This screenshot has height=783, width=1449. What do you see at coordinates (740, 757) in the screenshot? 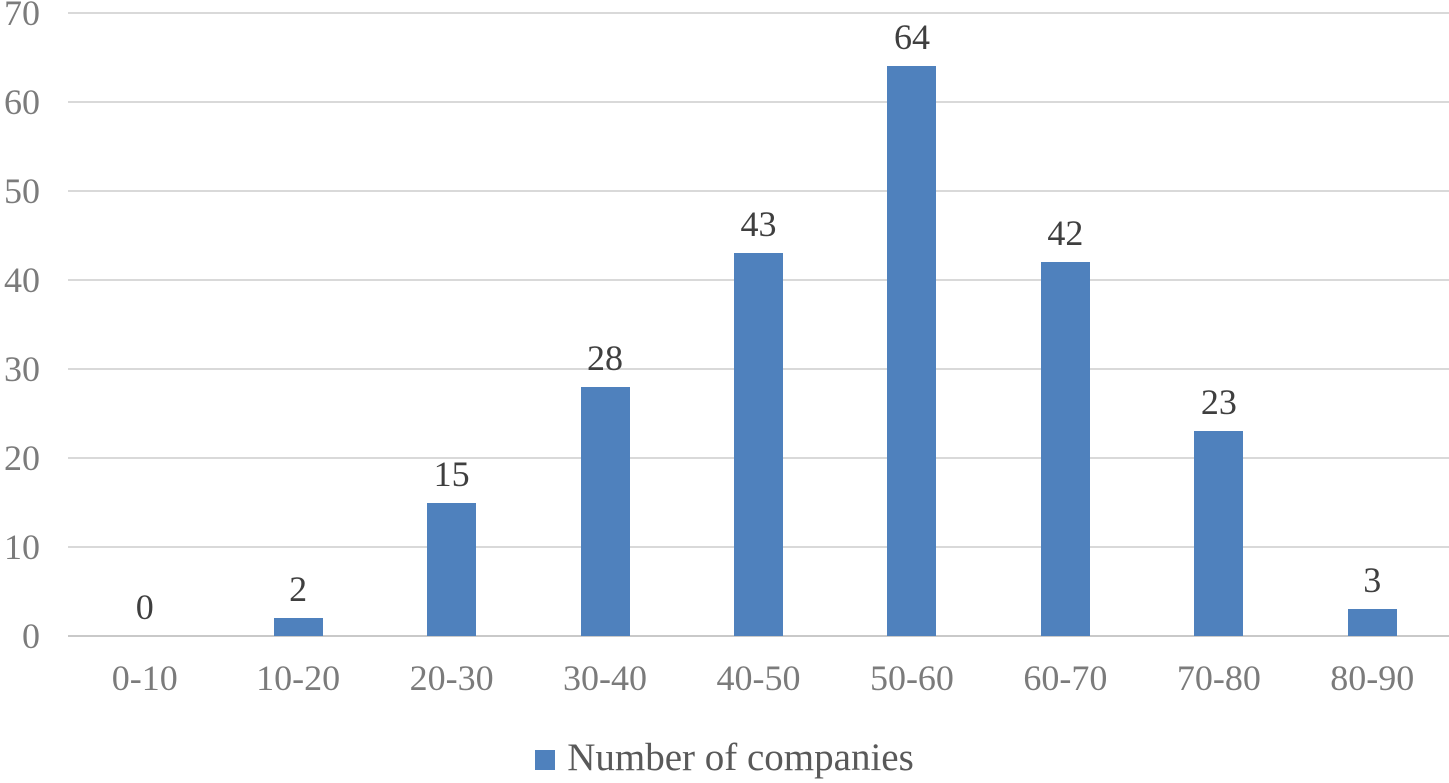
I see `legend-label: Number of companies` at bounding box center [740, 757].